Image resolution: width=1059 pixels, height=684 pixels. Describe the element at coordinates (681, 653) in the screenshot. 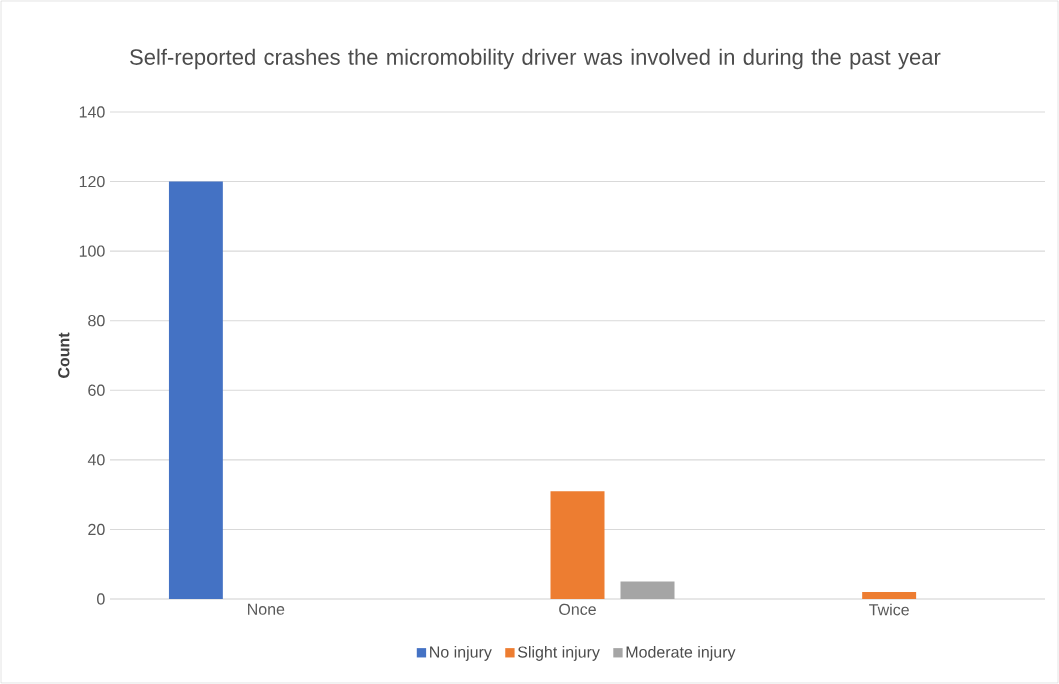

I see `legend-label: Moderate injury` at that location.